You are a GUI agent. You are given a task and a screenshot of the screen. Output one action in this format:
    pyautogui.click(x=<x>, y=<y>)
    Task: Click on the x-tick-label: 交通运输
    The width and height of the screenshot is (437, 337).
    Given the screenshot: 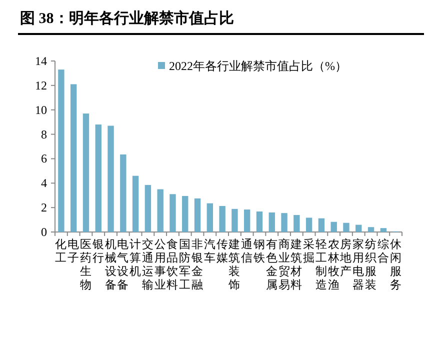 What is the action you would take?
    pyautogui.click(x=148, y=264)
    